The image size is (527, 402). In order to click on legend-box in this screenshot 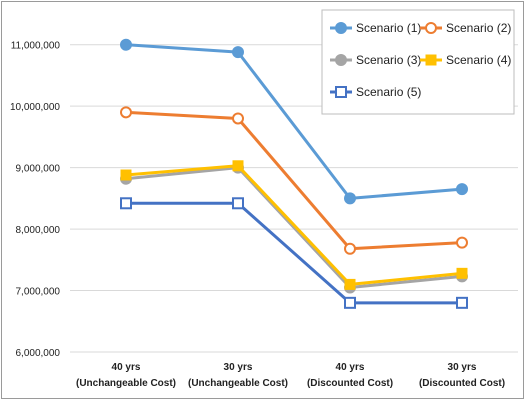, I will do `click(418, 62)`.